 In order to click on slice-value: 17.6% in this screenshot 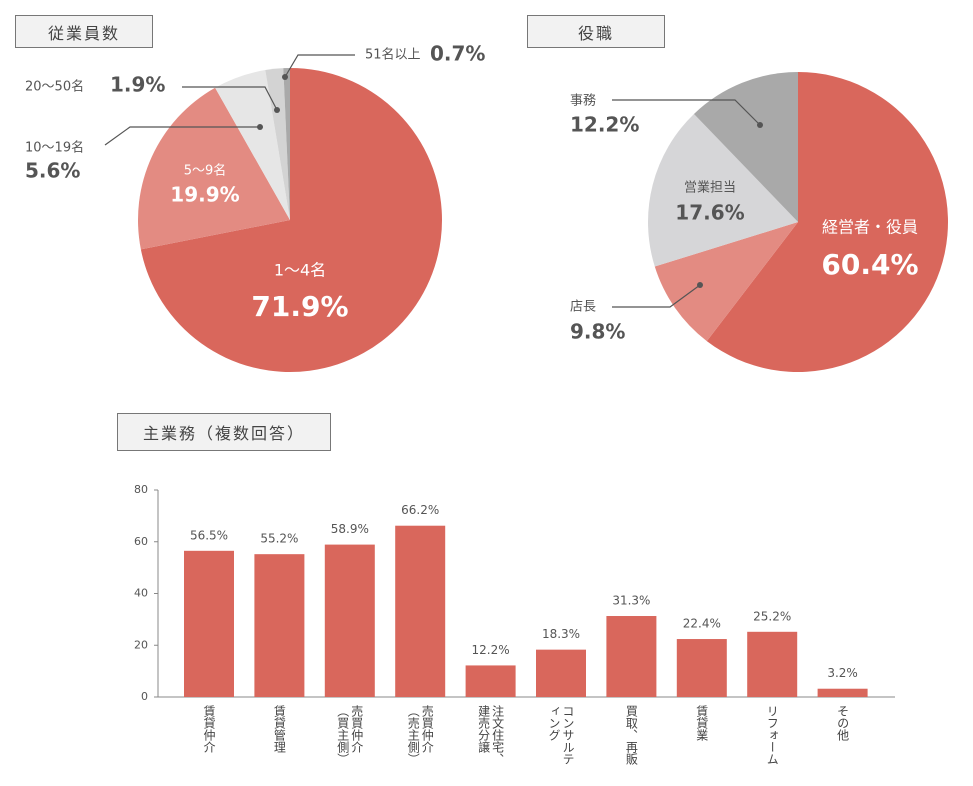, I will do `click(709, 213)`.